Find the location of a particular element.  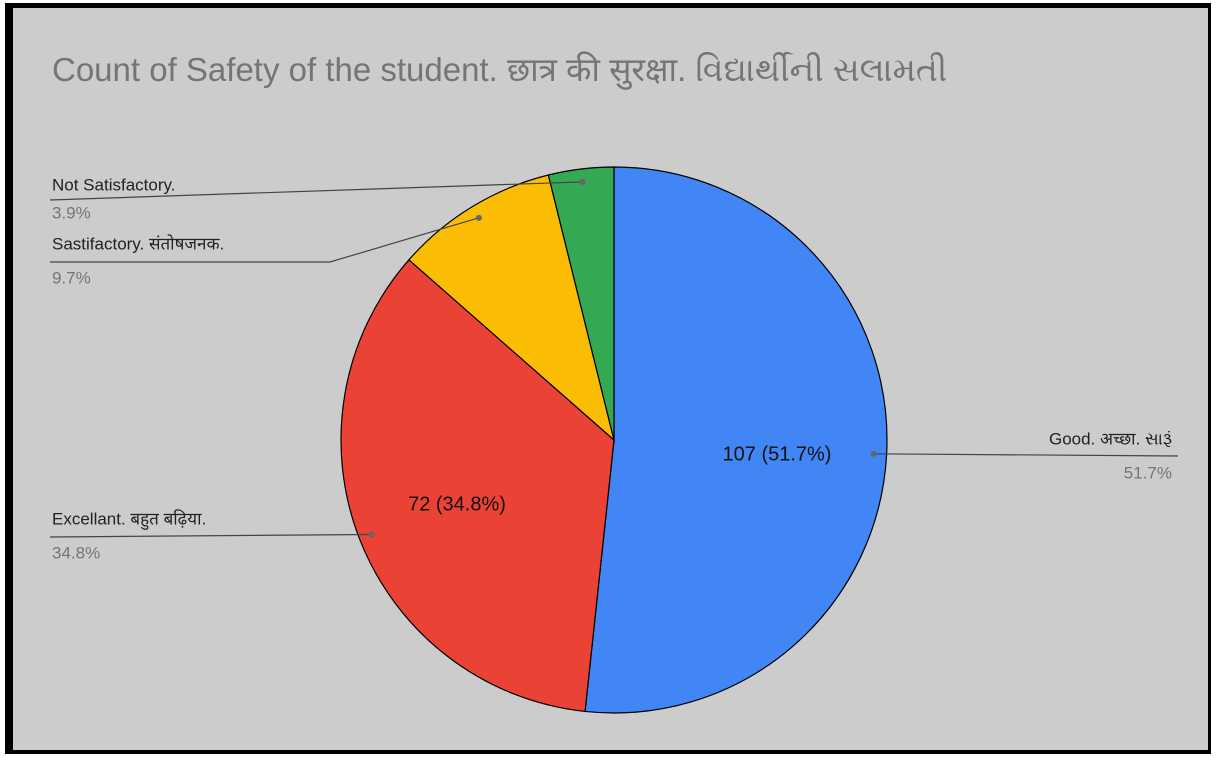

legend-label: Not Satisfactory. is located at coordinates (113, 184).